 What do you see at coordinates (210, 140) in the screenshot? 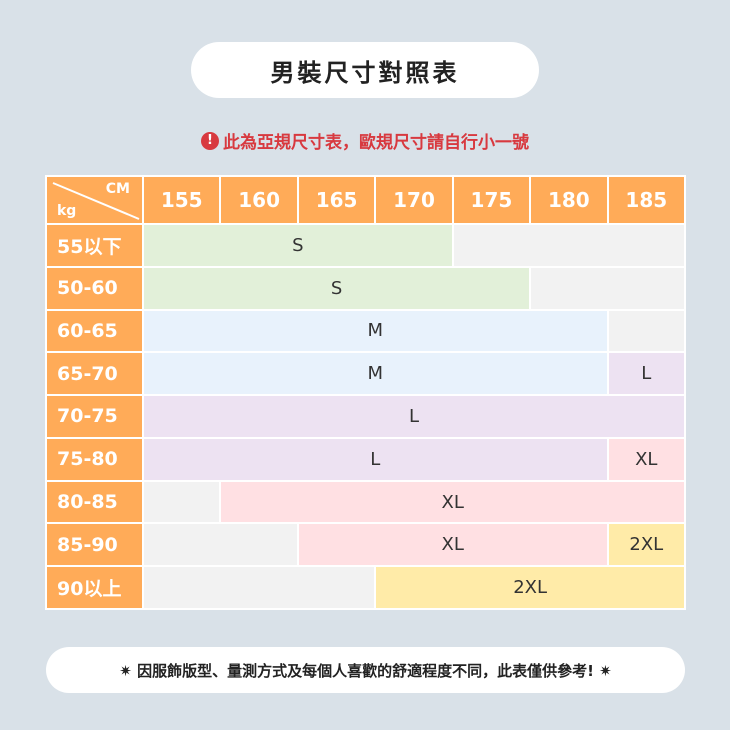
I see `exclamation-circle-icon: !` at bounding box center [210, 140].